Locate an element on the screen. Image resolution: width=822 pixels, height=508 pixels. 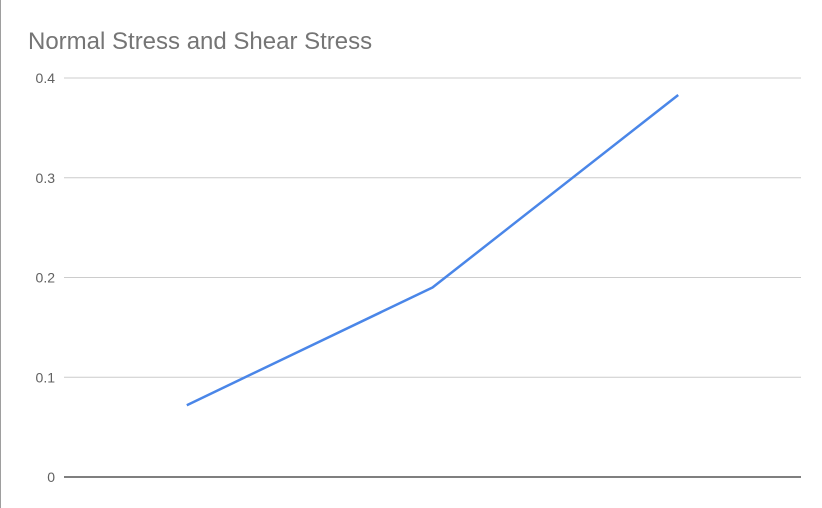
y-axis-ticks: 0 0.1 0.2 0.3 0.4 is located at coordinates (46, 277).